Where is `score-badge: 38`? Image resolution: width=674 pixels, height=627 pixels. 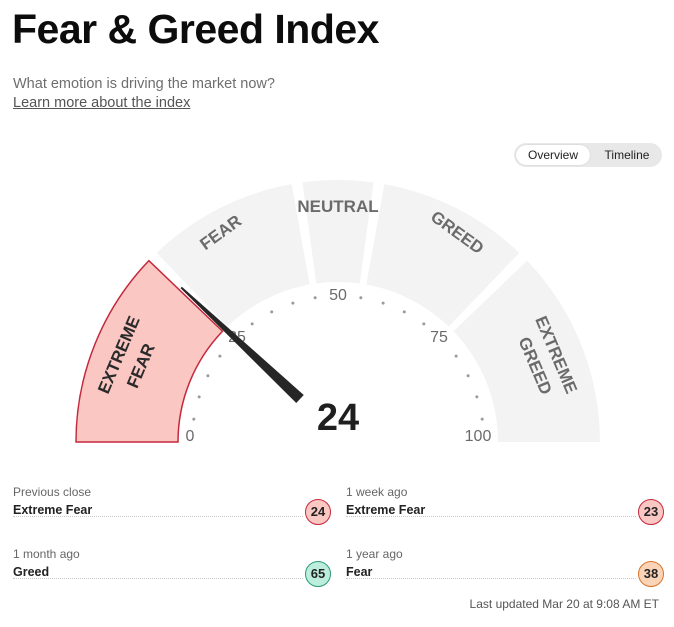 score-badge: 38 is located at coordinates (651, 574).